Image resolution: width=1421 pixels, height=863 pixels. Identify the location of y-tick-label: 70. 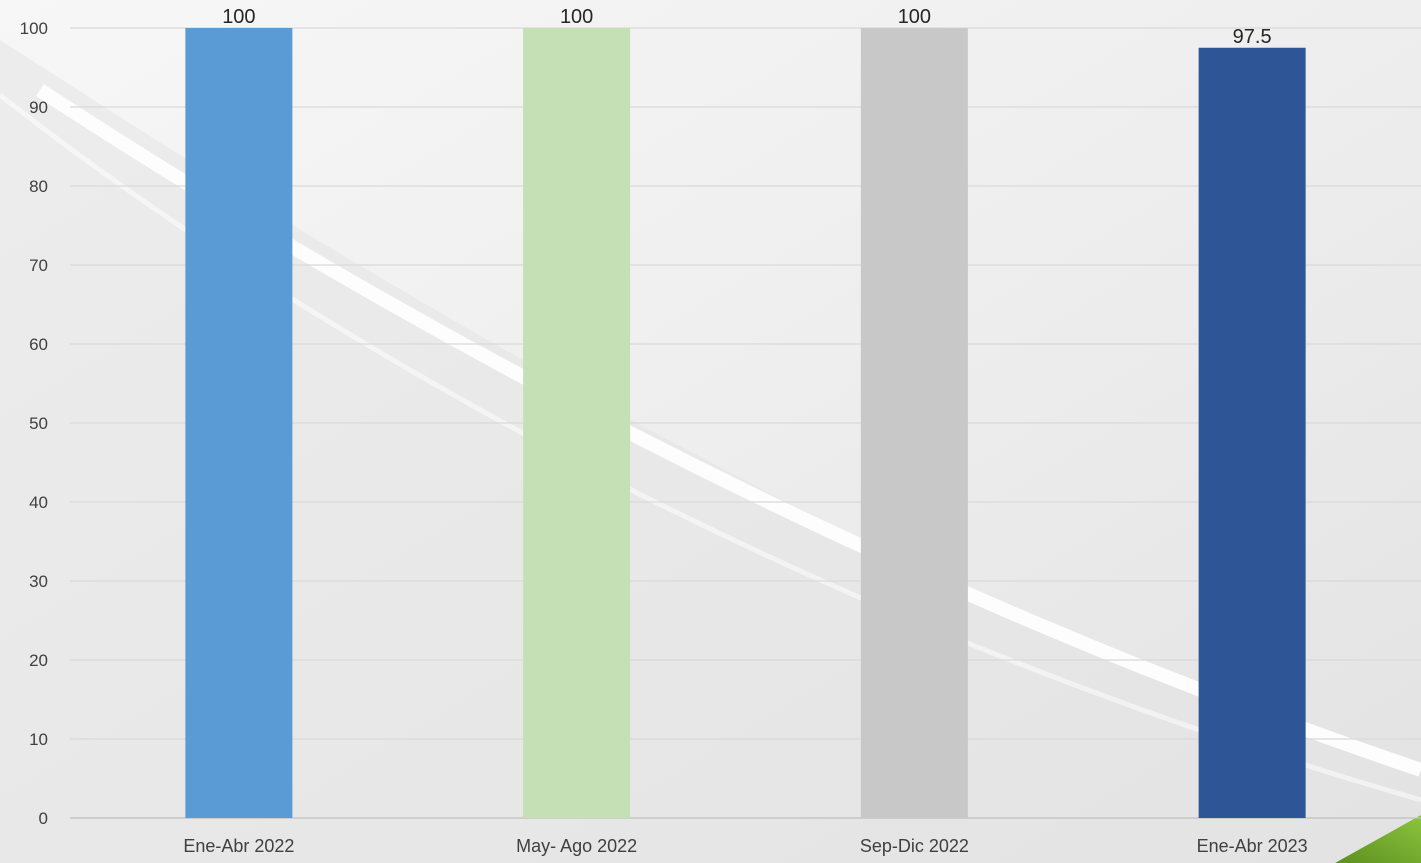
(38, 265).